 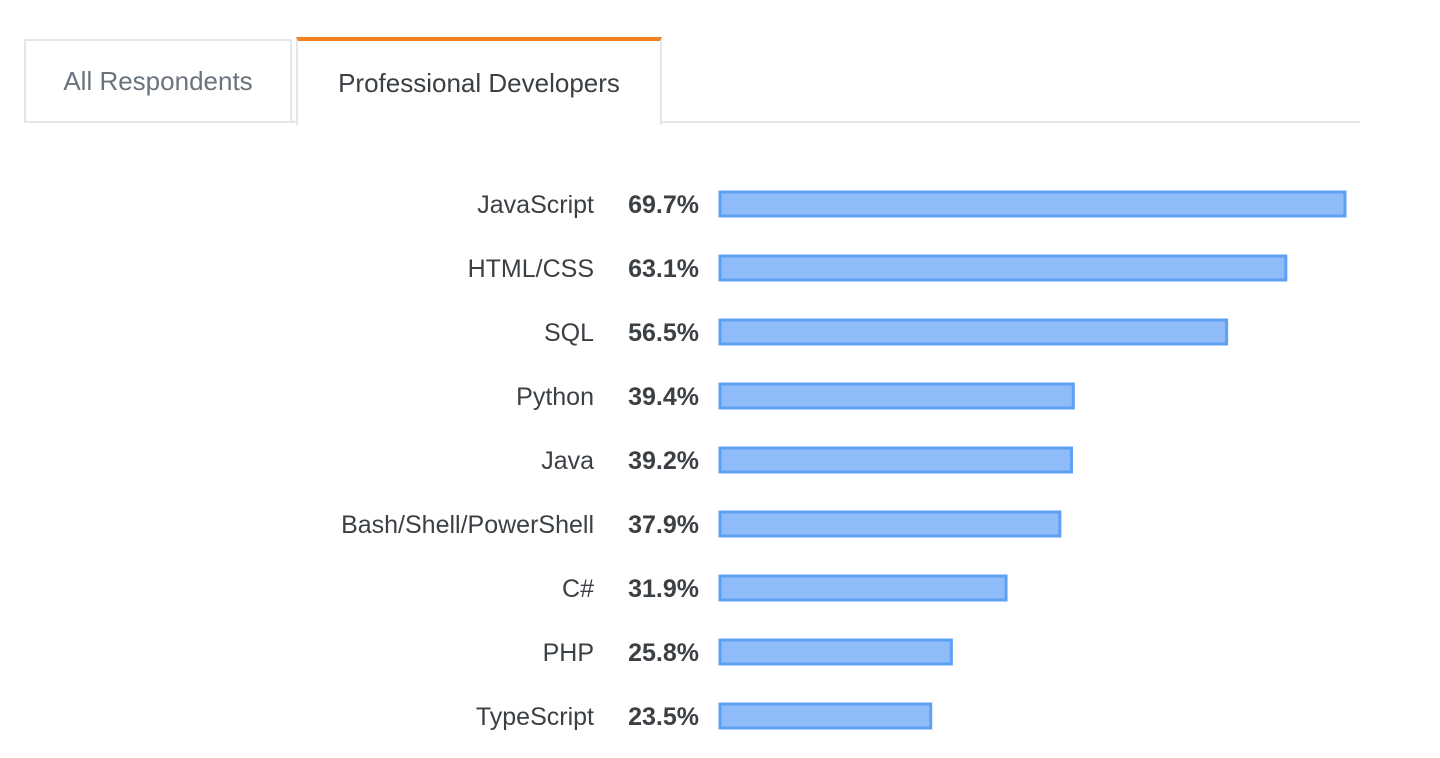 What do you see at coordinates (555, 397) in the screenshot?
I see `category-label-python: Python` at bounding box center [555, 397].